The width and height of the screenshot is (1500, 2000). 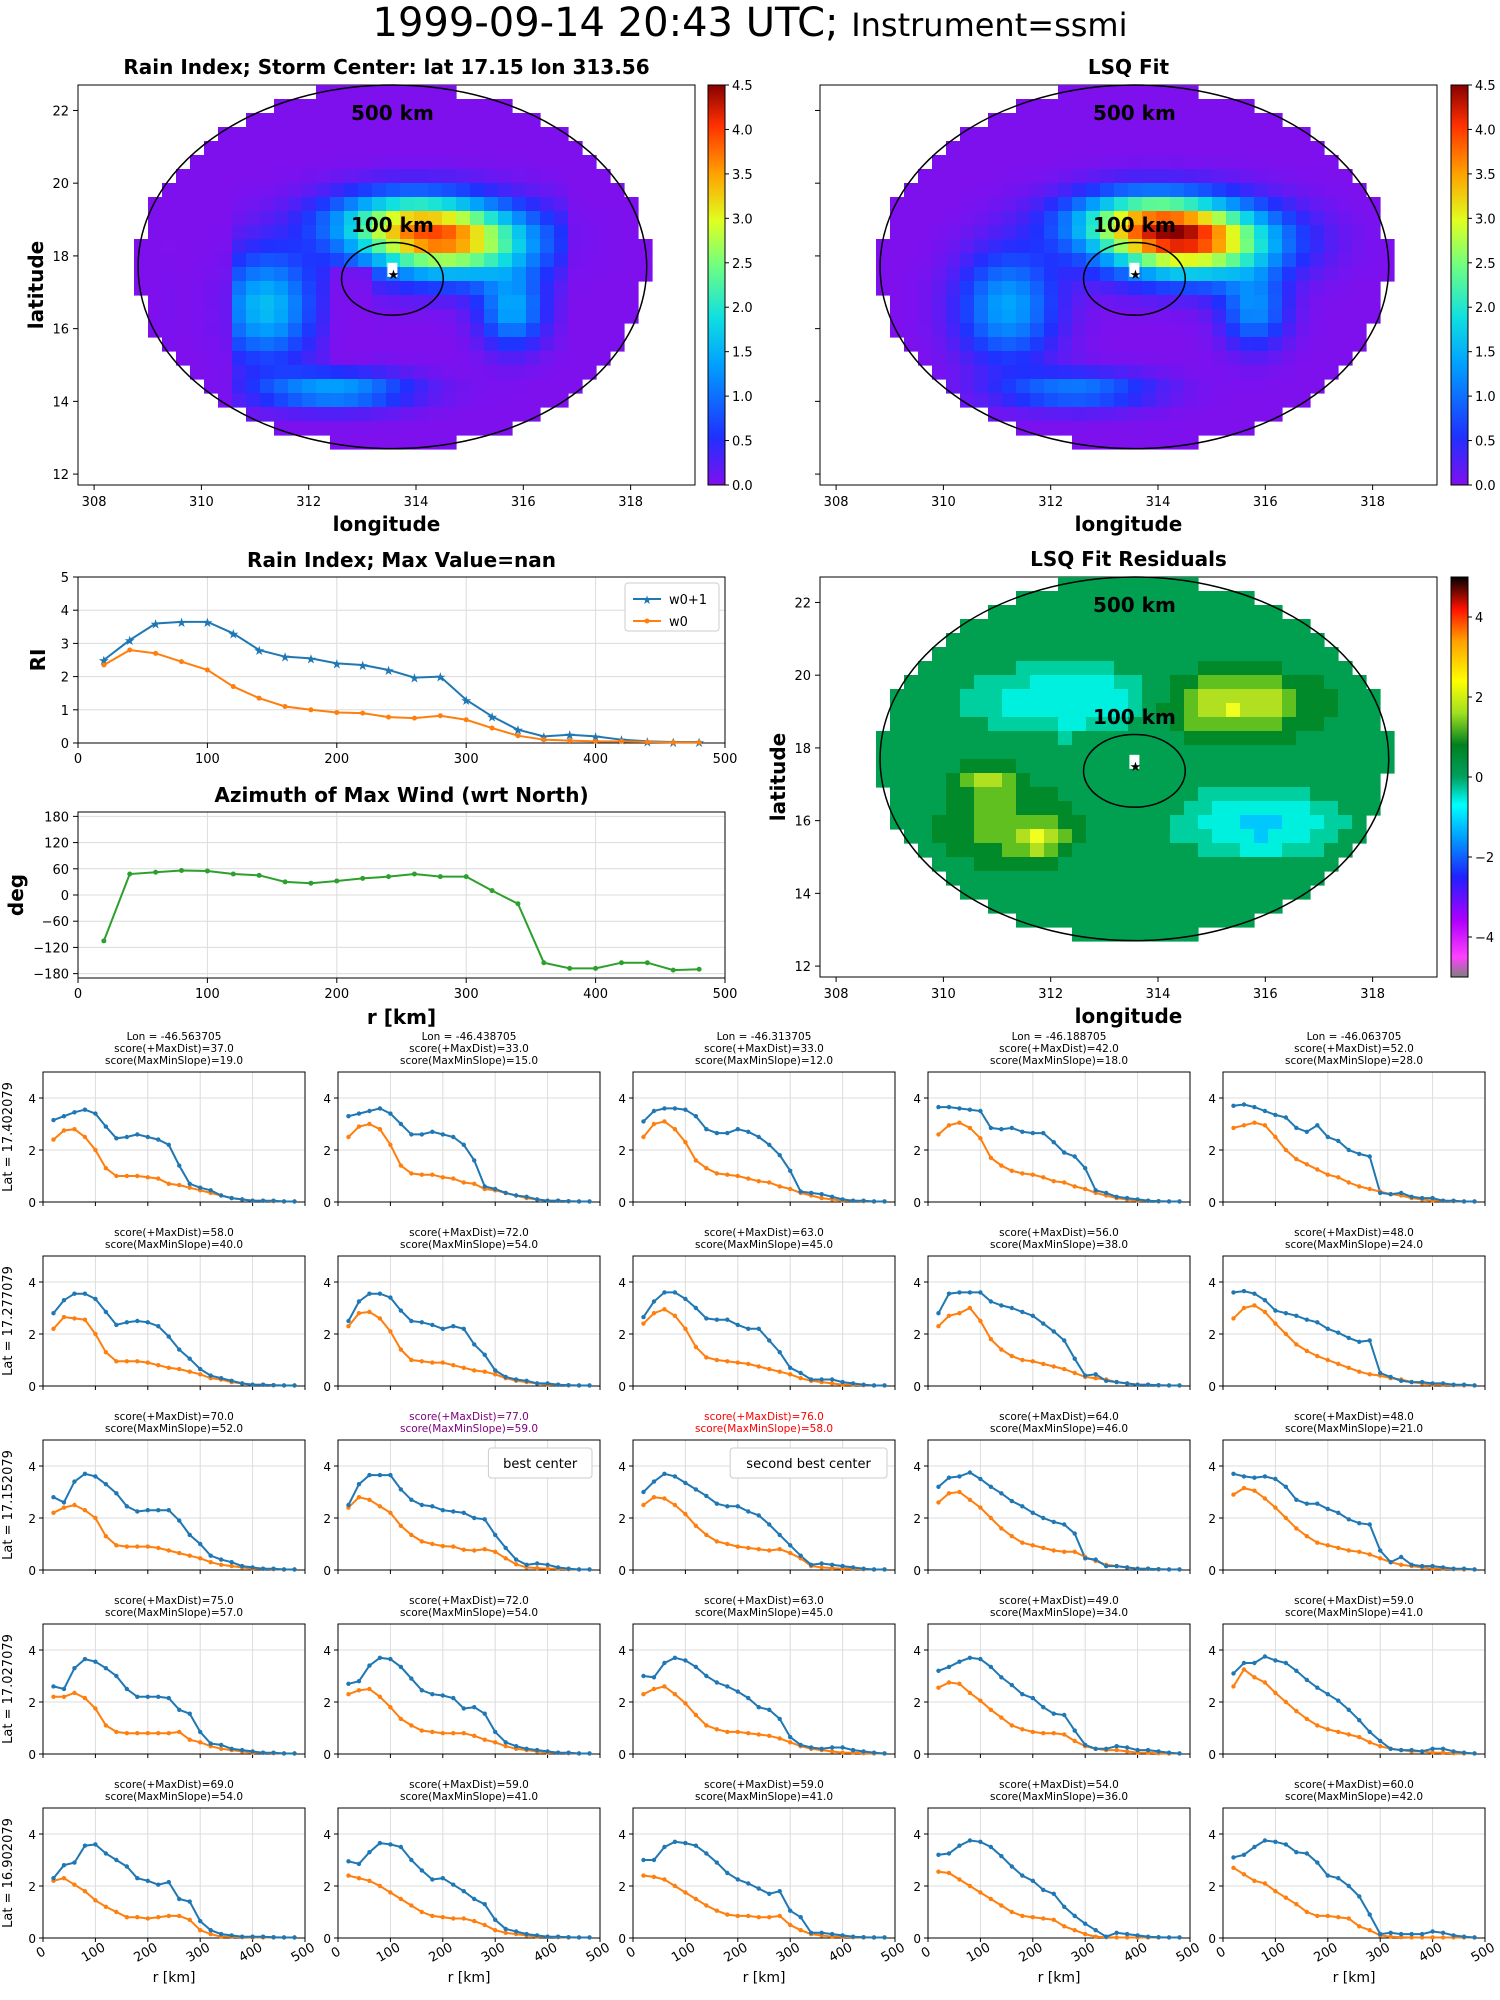 What do you see at coordinates (32, 1703) in the screenshot?
I see `y-tick-label: 2` at bounding box center [32, 1703].